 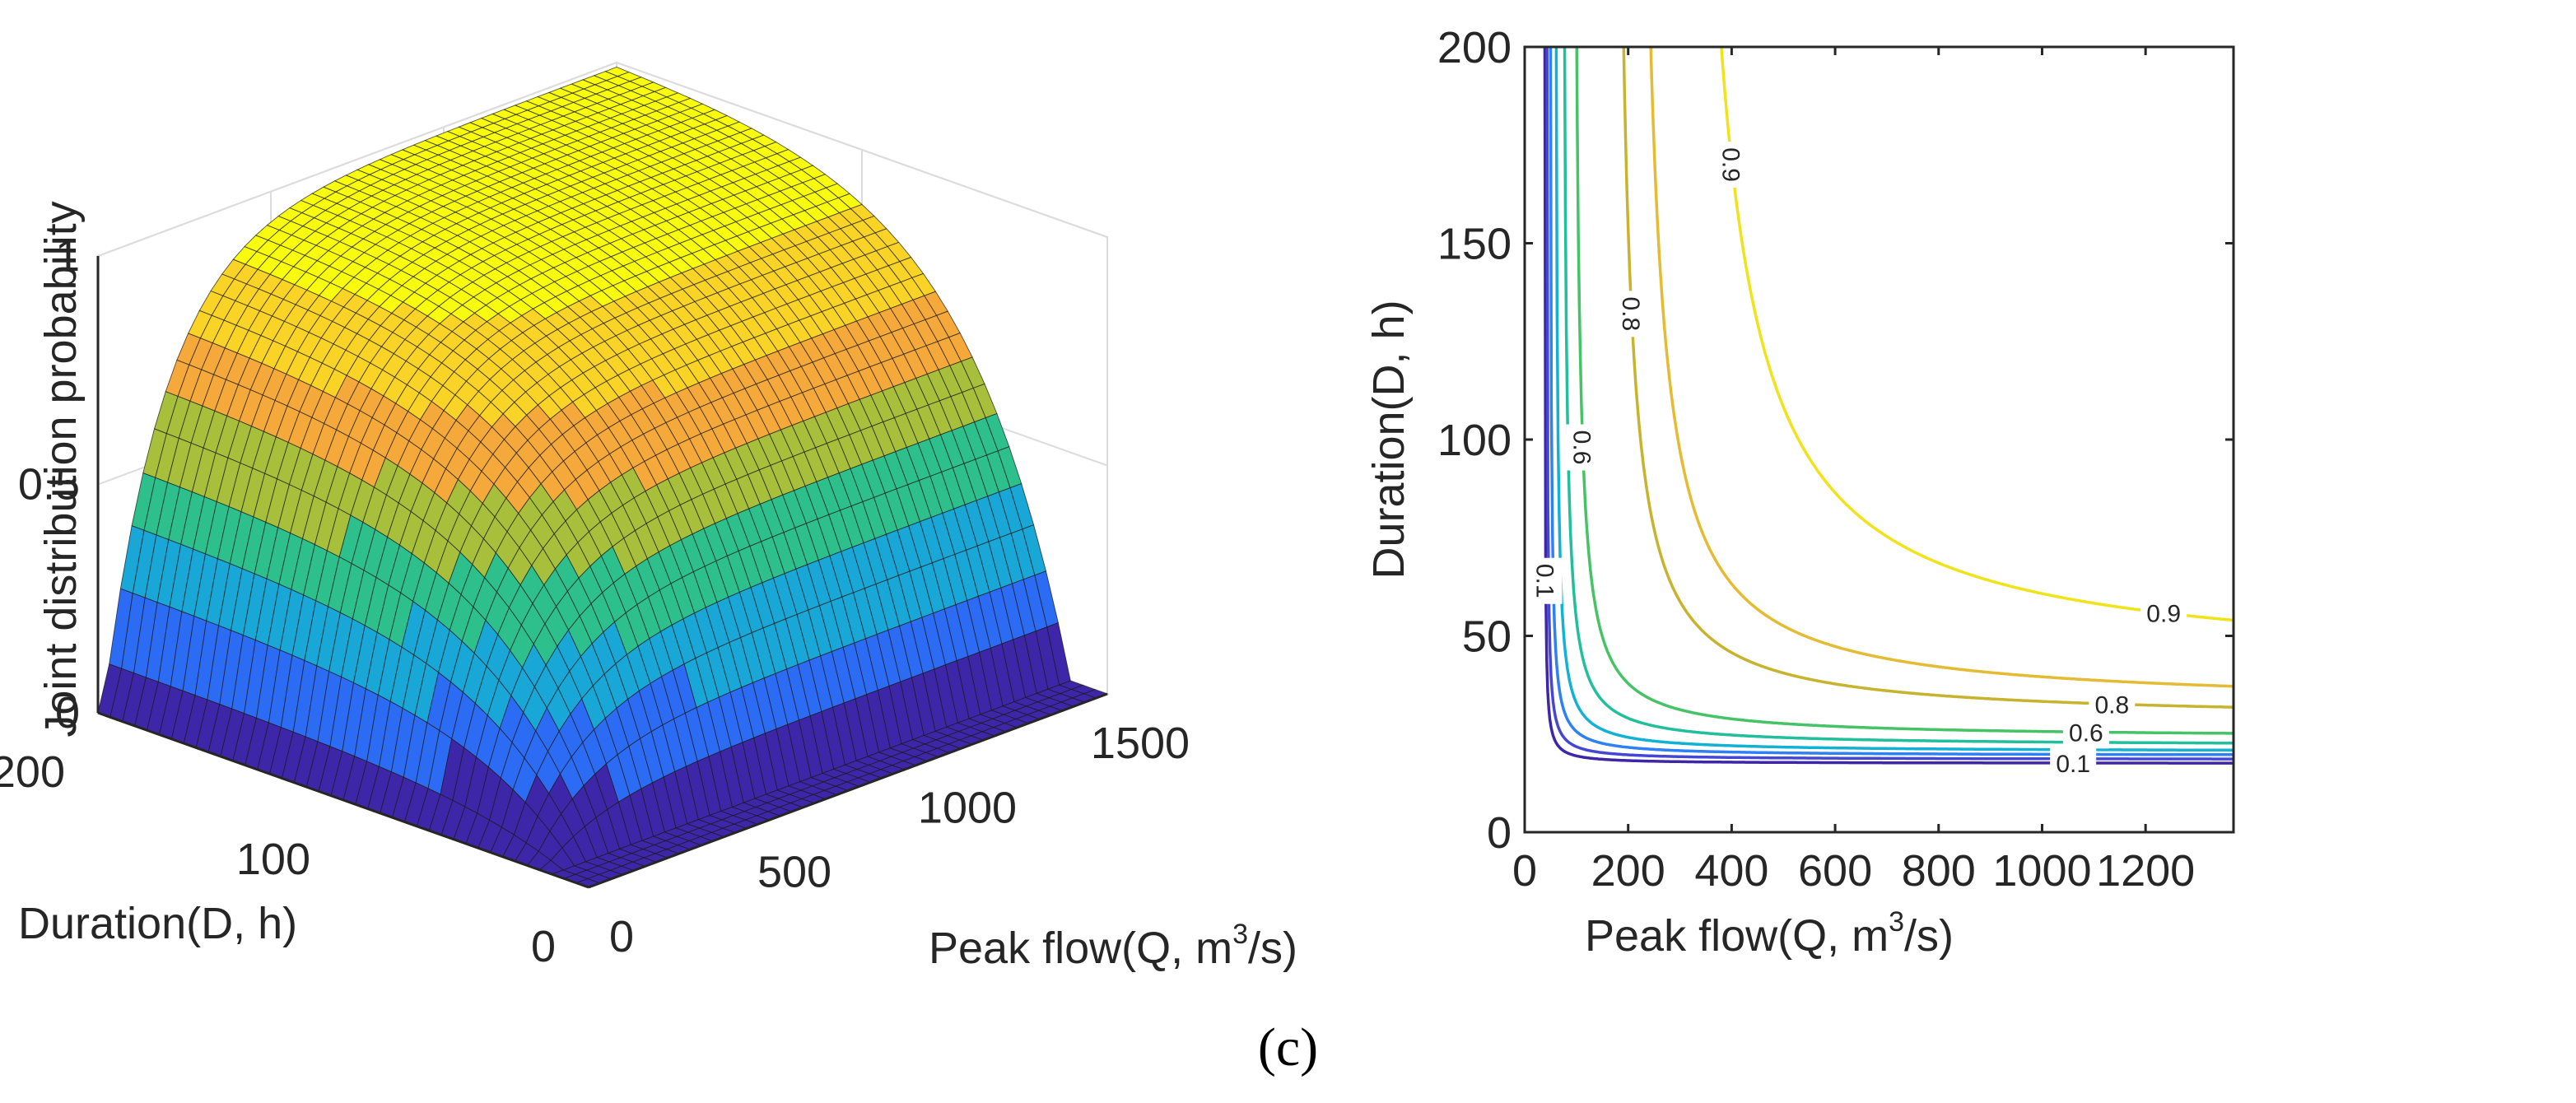 What do you see at coordinates (1835, 871) in the screenshot?
I see `contour-xtick-label: 600` at bounding box center [1835, 871].